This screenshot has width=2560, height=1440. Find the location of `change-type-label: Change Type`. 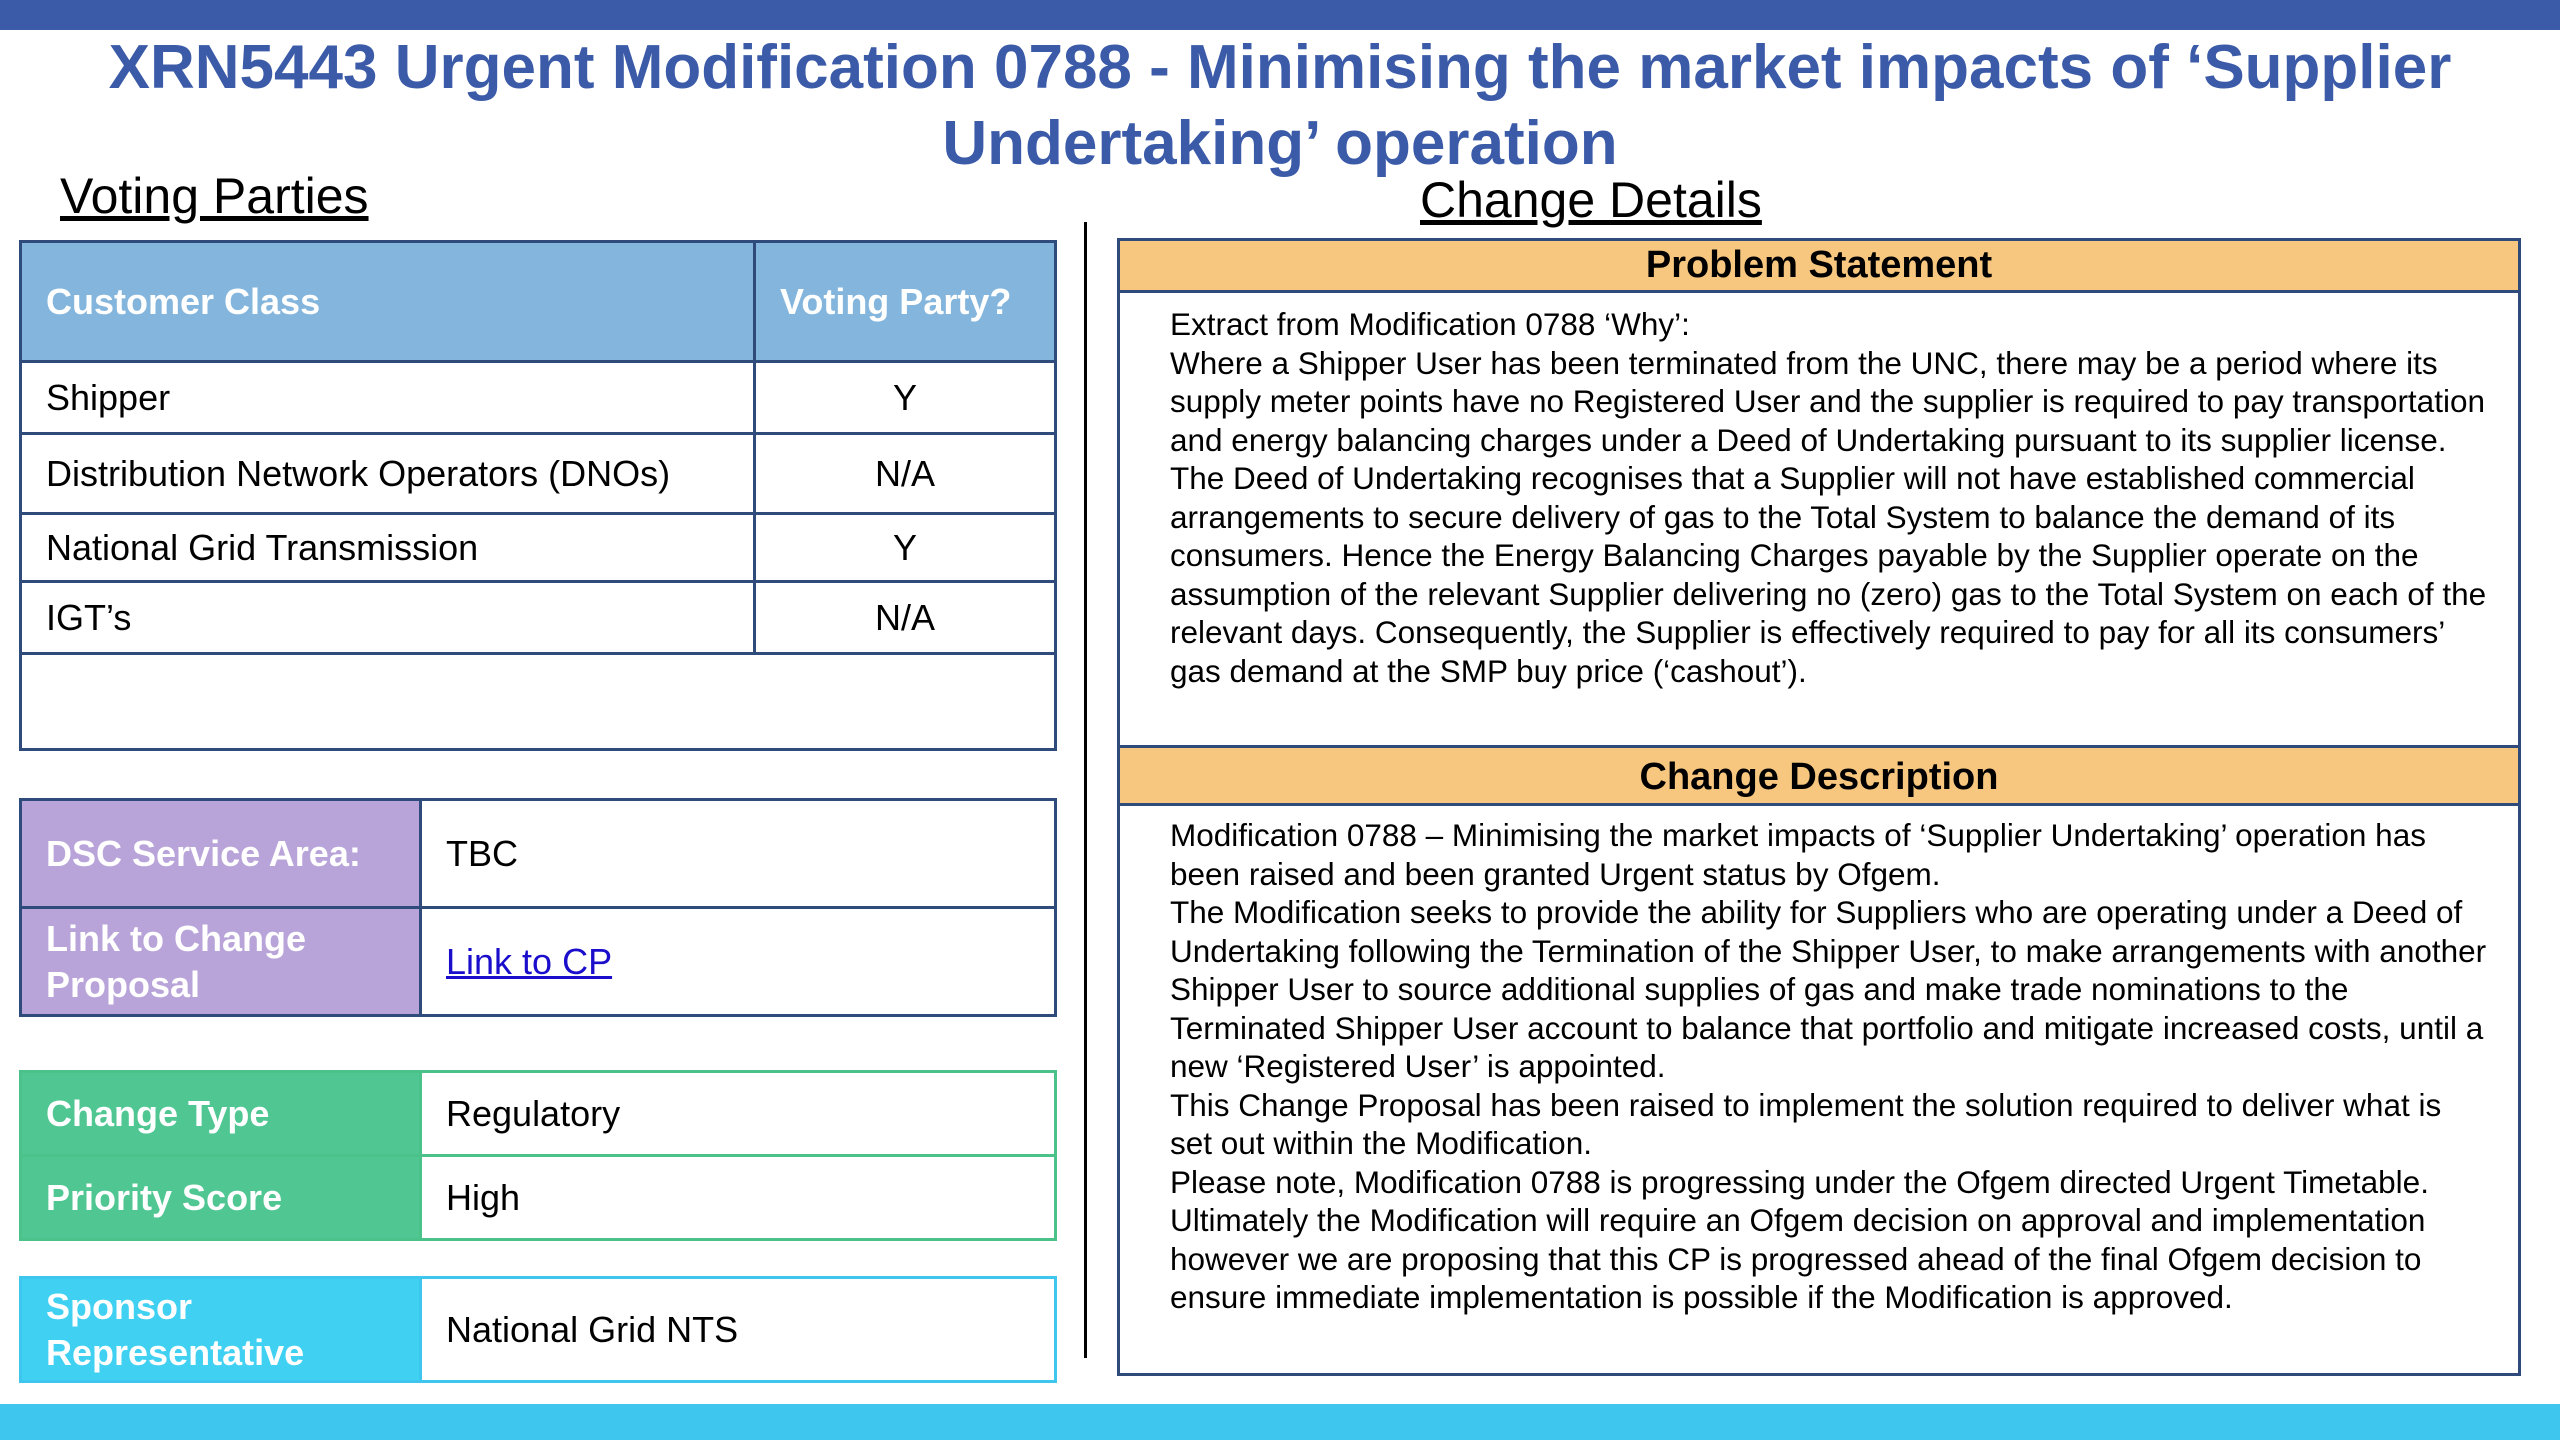

change-type-label: Change Type is located at coordinates (220, 1113).